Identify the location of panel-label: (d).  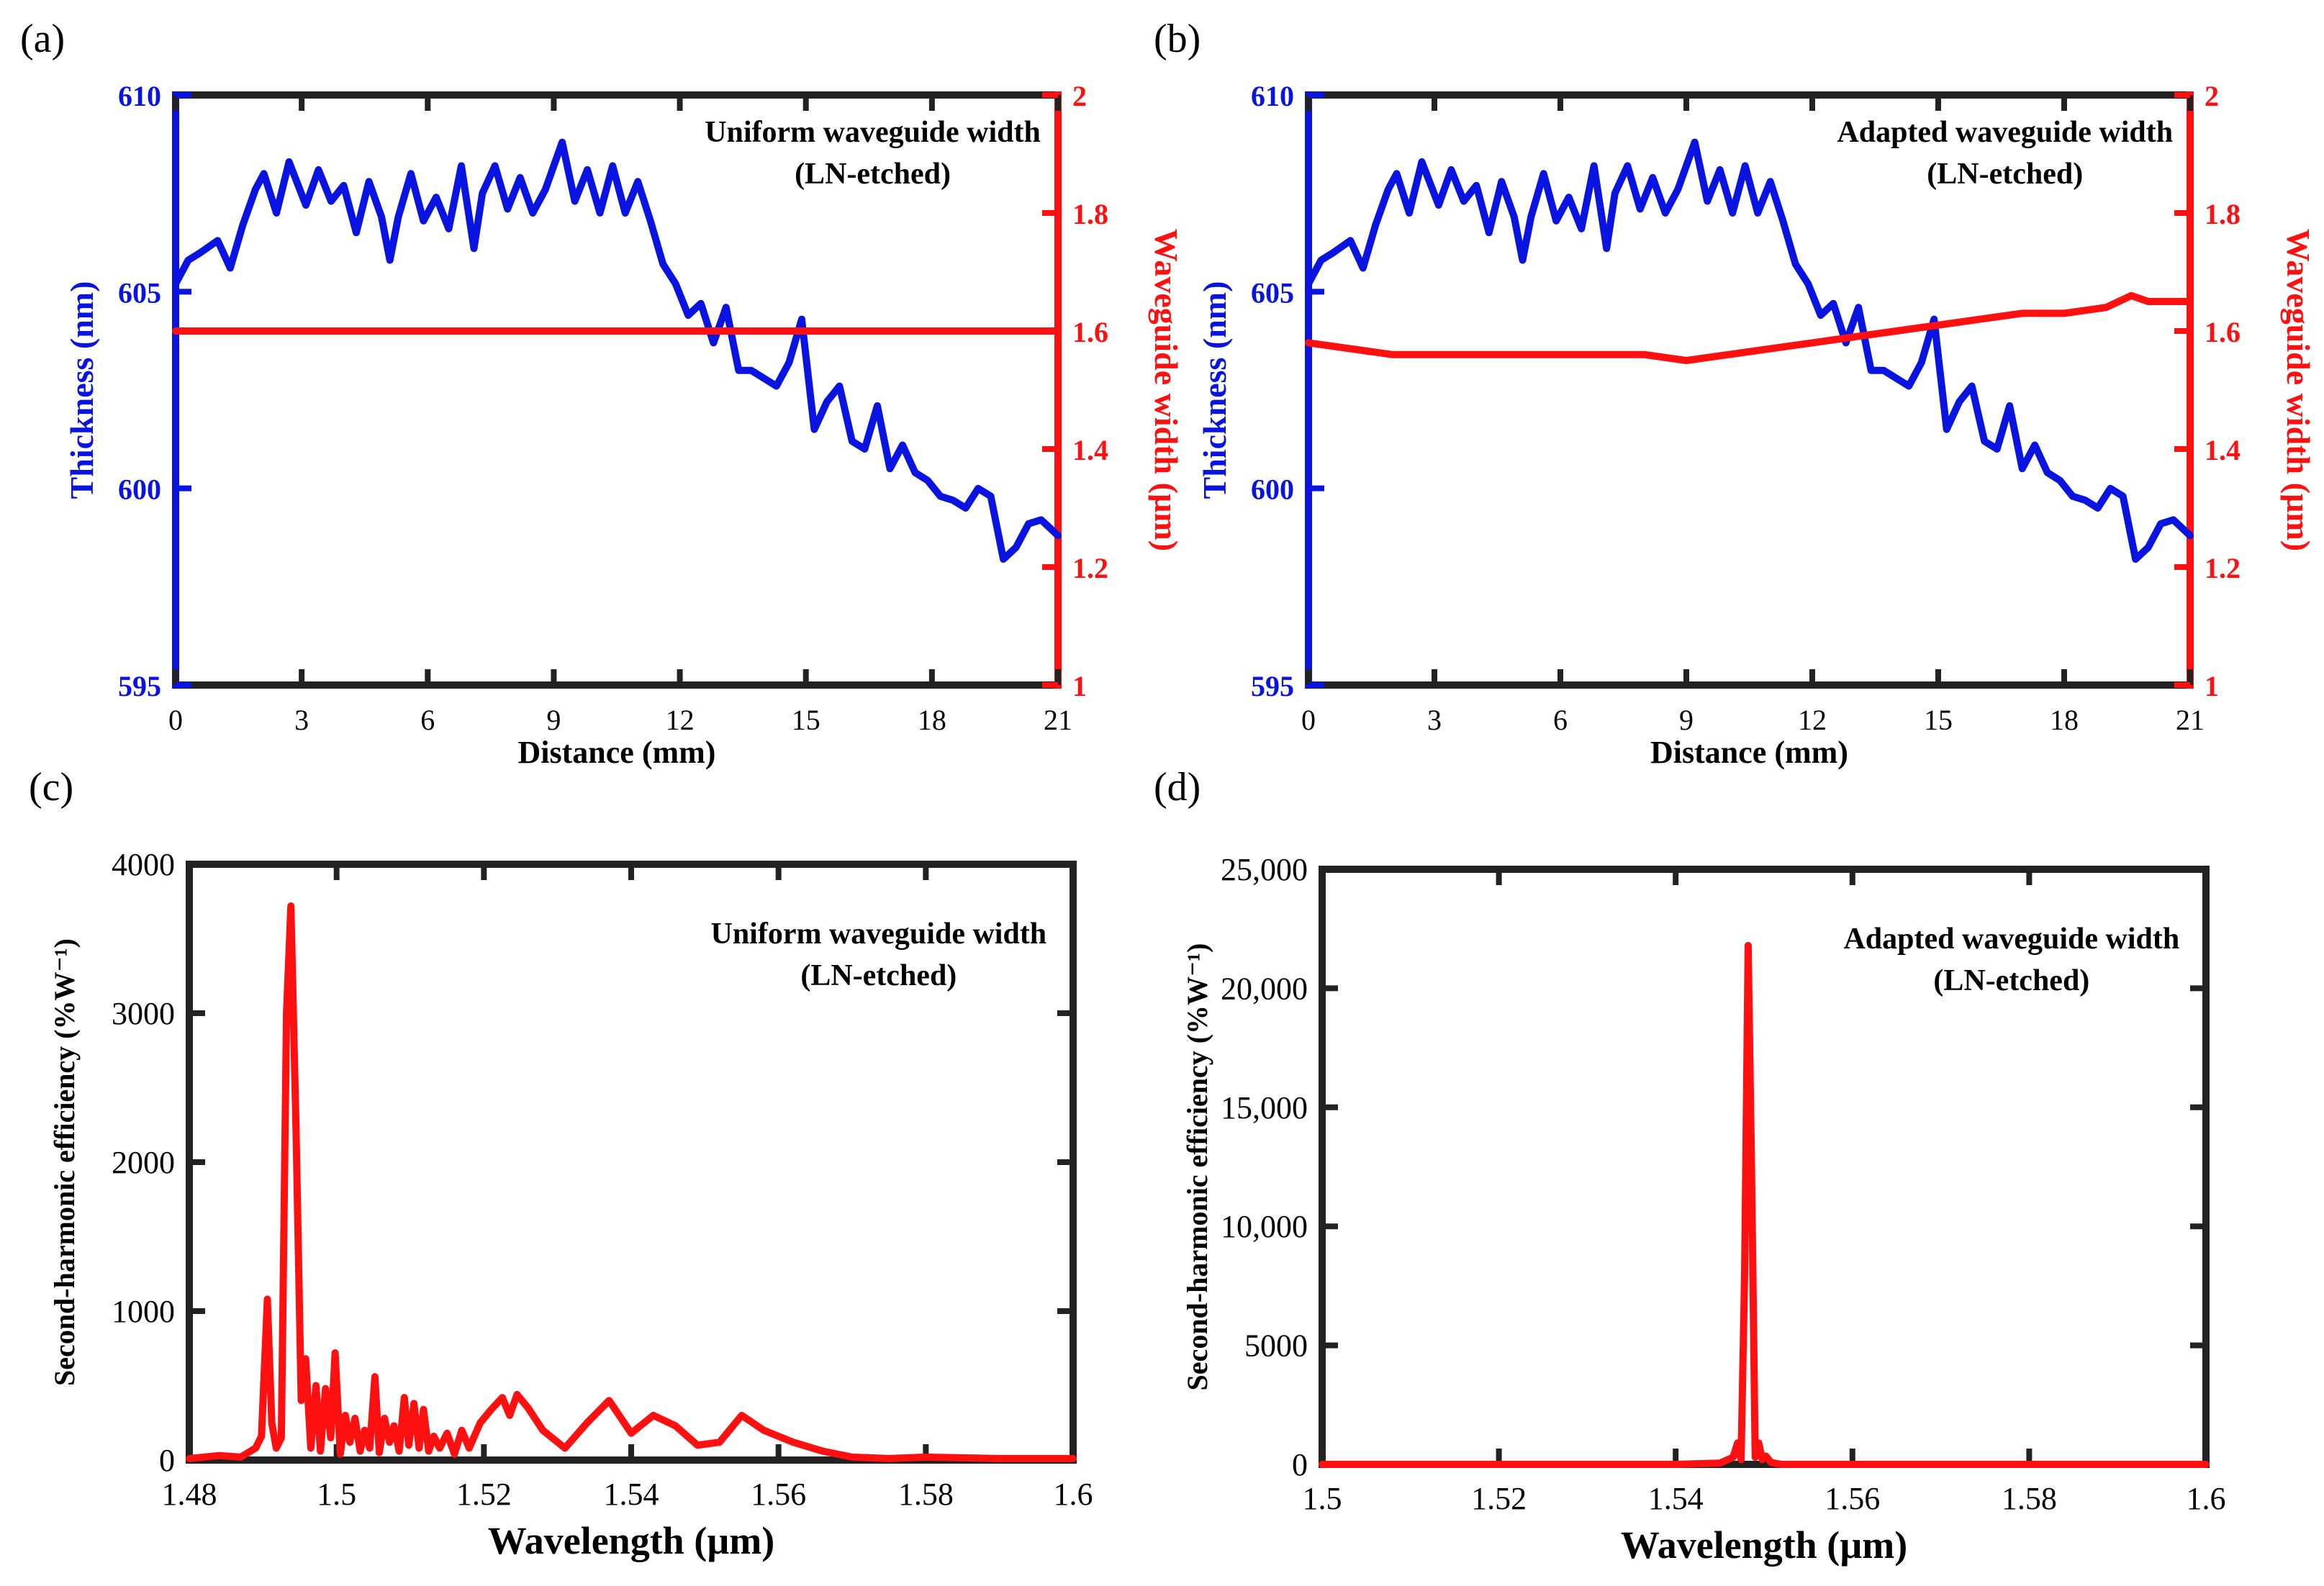
(1177, 788).